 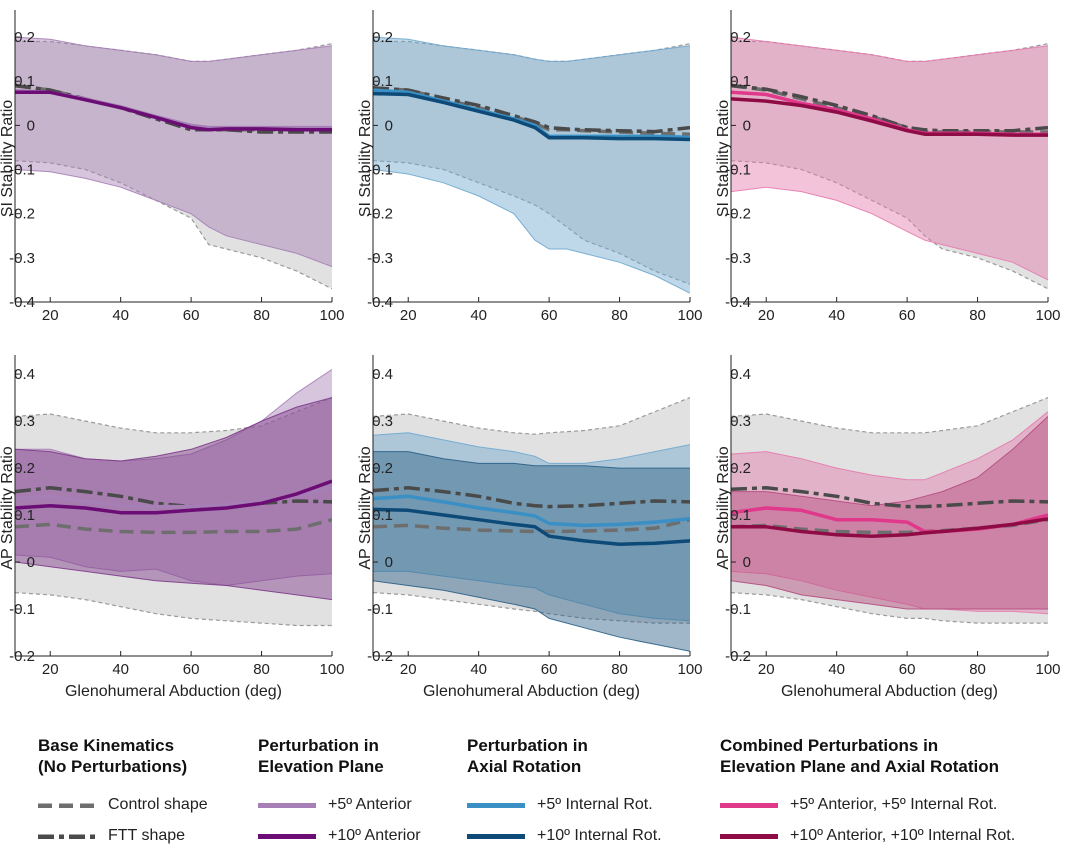 I want to click on band-edge-comb5, so click(x=889, y=446).